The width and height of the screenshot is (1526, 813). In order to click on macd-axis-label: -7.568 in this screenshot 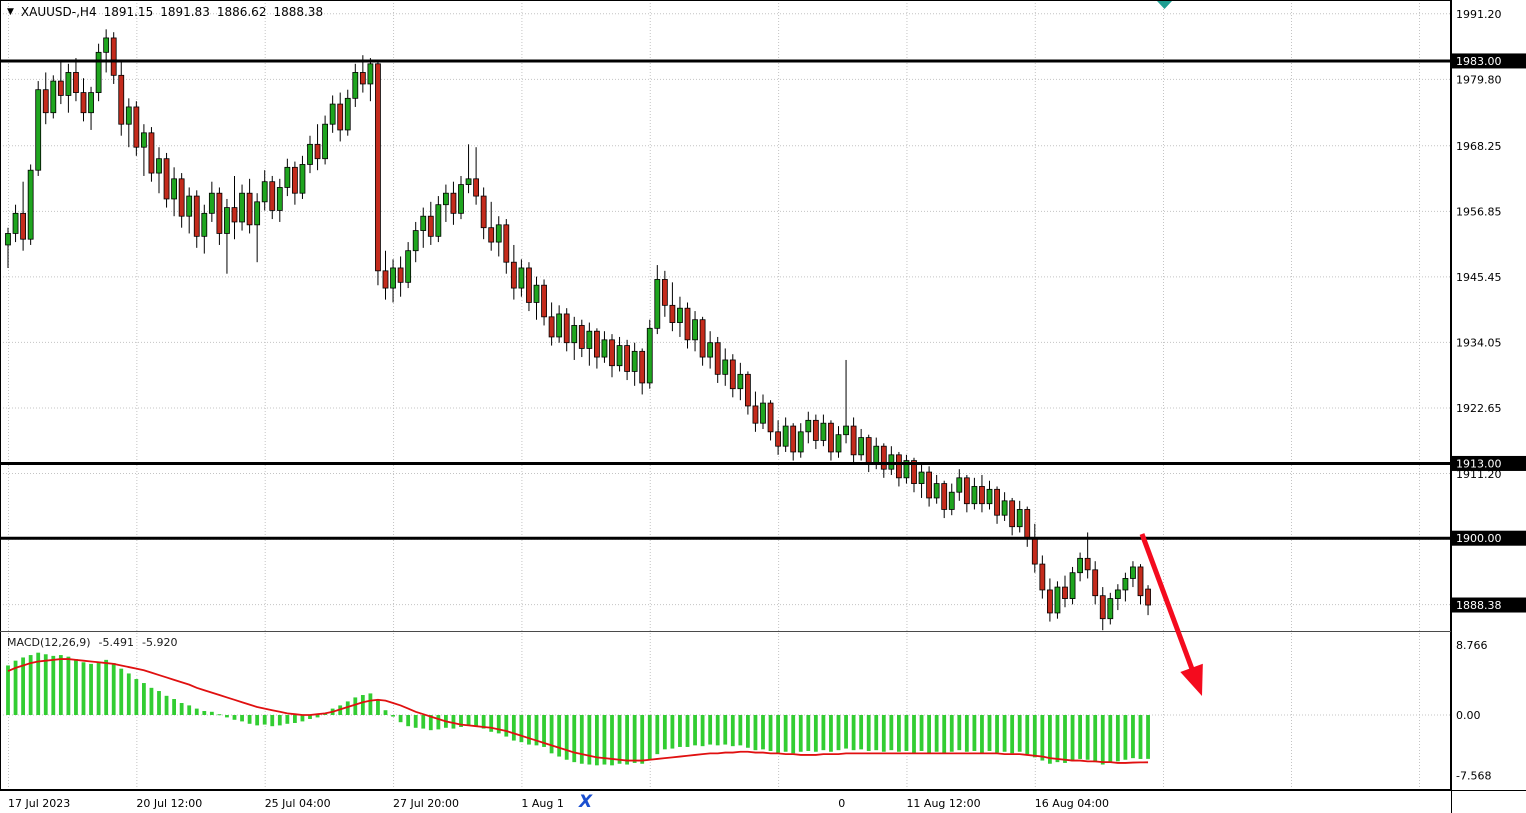, I will do `click(1473, 775)`.